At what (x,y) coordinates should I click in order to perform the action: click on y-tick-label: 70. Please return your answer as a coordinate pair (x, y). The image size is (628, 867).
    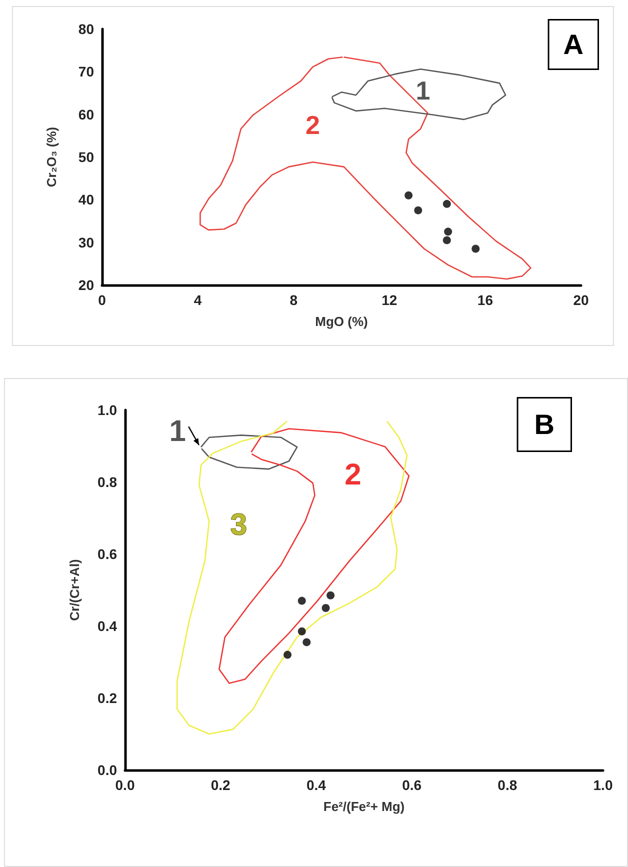
    Looking at the image, I should click on (86, 72).